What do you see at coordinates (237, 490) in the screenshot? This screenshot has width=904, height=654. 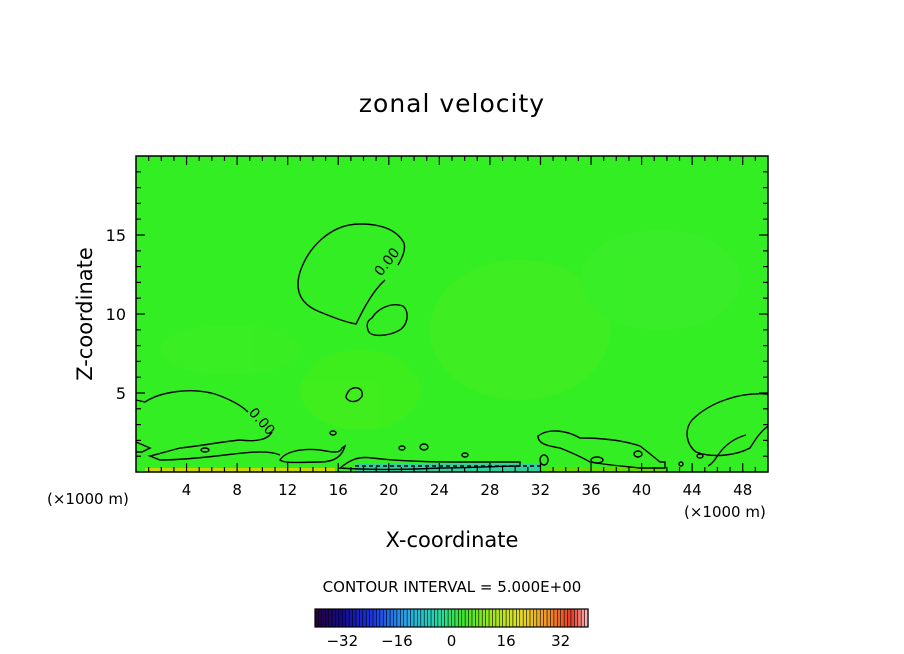 I see `x-tick-label: 8` at bounding box center [237, 490].